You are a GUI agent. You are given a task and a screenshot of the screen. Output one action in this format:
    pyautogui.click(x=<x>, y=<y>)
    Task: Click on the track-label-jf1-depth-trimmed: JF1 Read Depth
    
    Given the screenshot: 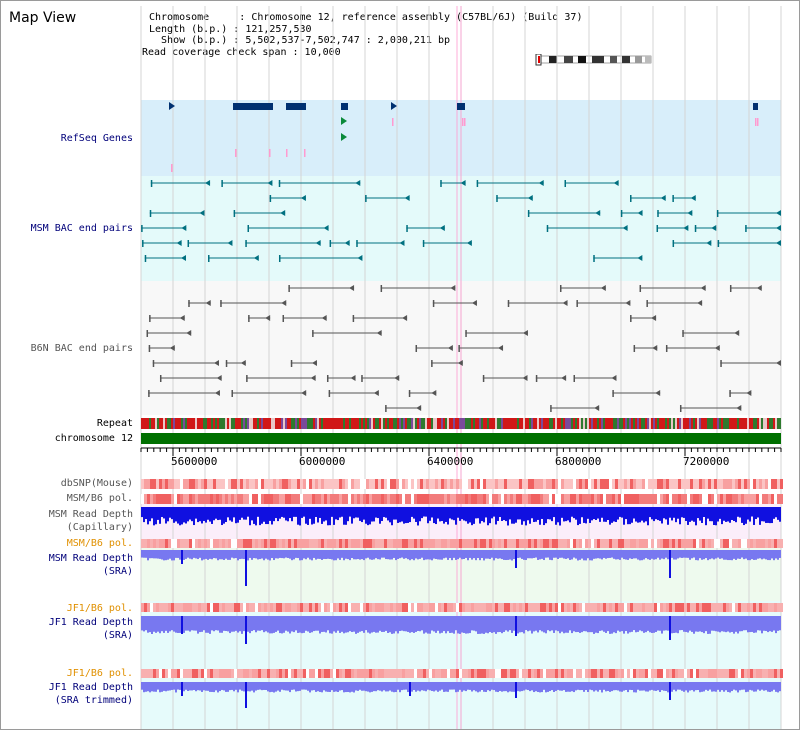 What is the action you would take?
    pyautogui.click(x=90, y=687)
    